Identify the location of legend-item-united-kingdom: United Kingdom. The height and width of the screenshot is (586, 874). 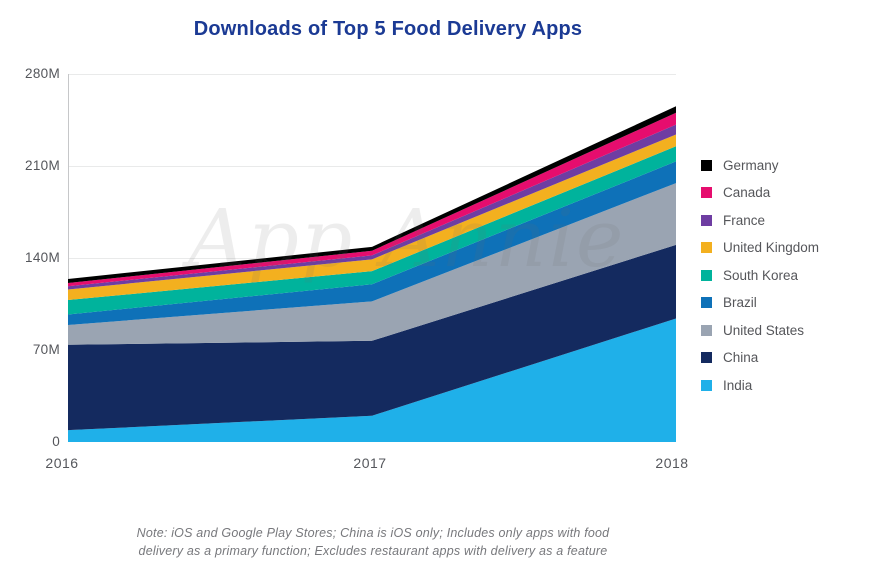
(760, 247).